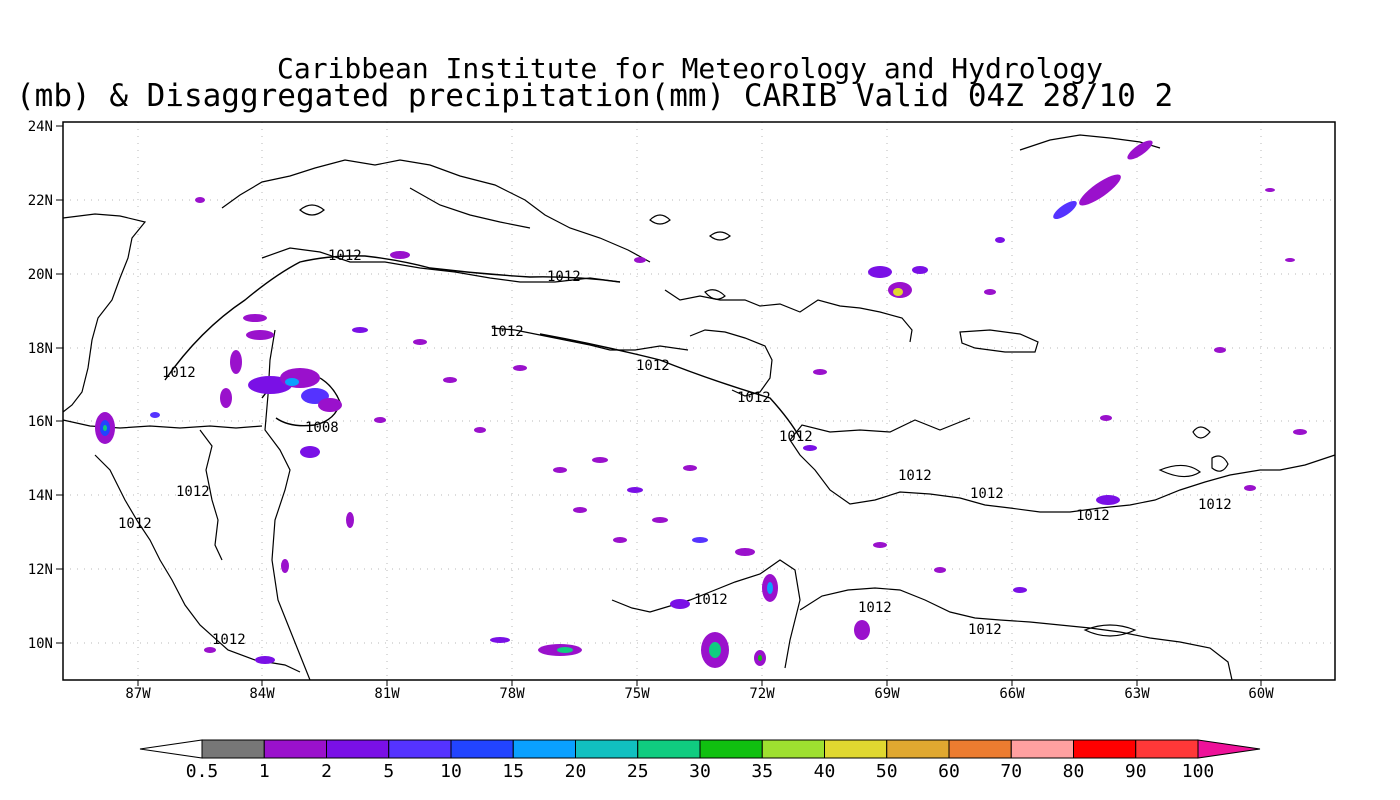 The height and width of the screenshot is (800, 1400). What do you see at coordinates (887, 694) in the screenshot?
I see `lon-label: 69W` at bounding box center [887, 694].